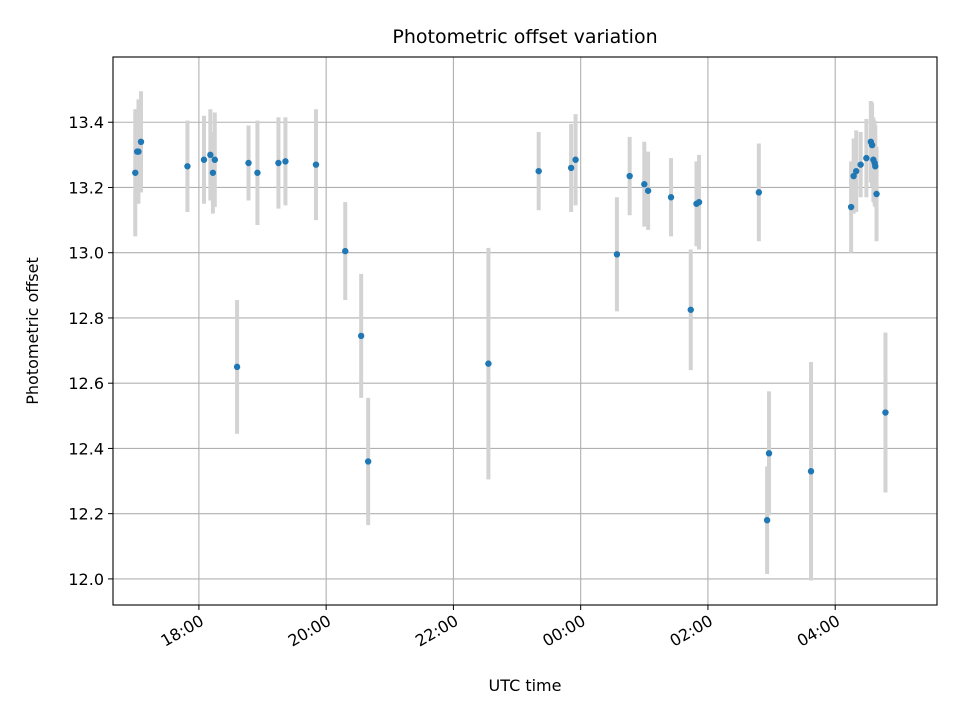 The image size is (960, 720). What do you see at coordinates (32, 331) in the screenshot?
I see `y-axis-label: Photometric offset` at bounding box center [32, 331].